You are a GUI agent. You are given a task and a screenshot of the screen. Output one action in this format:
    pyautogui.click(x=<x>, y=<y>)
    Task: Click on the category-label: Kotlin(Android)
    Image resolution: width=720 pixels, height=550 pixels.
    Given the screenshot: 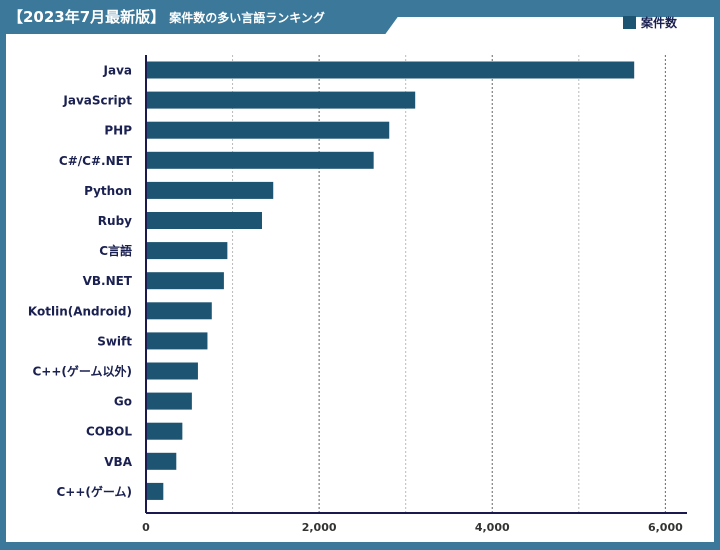 What is the action you would take?
    pyautogui.click(x=80, y=311)
    